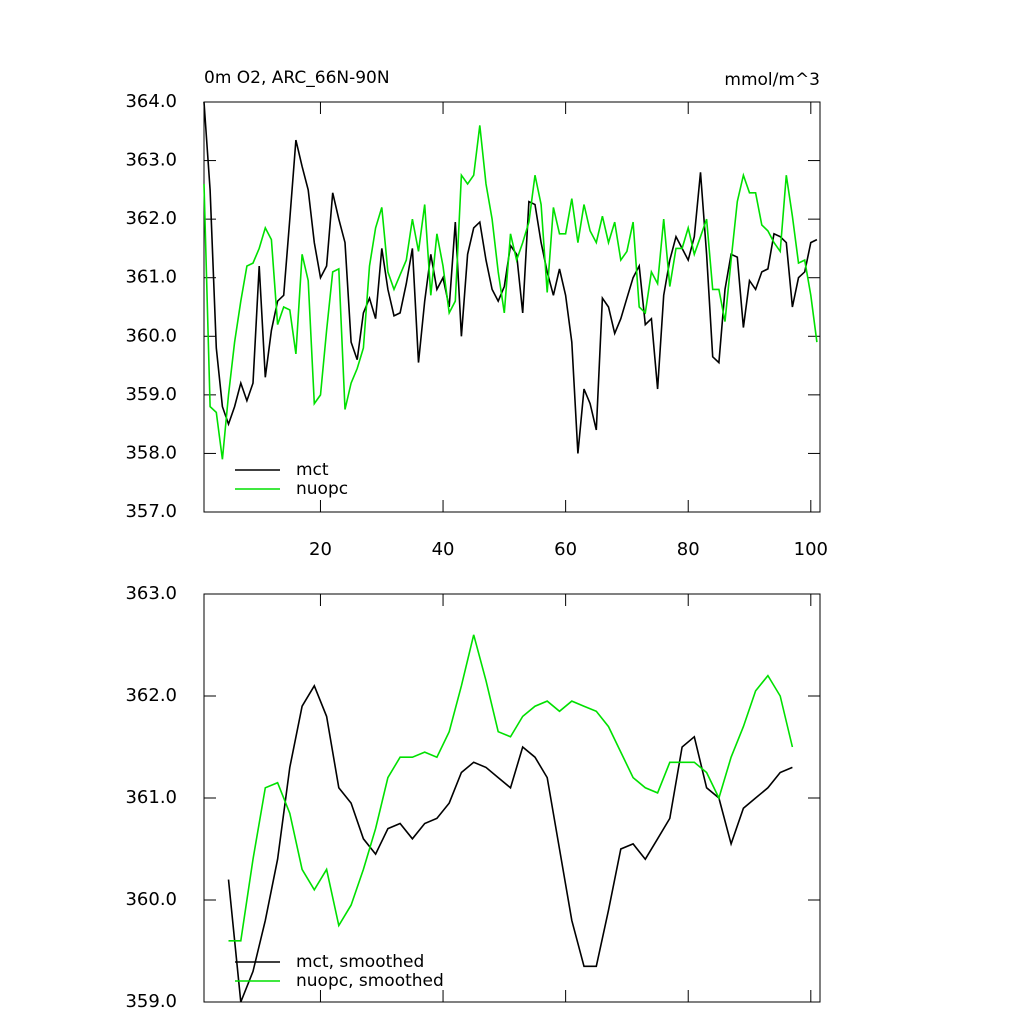 The image size is (1024, 1024). I want to click on chart-title: 0m O2, ARC_66N-90N, so click(297, 78).